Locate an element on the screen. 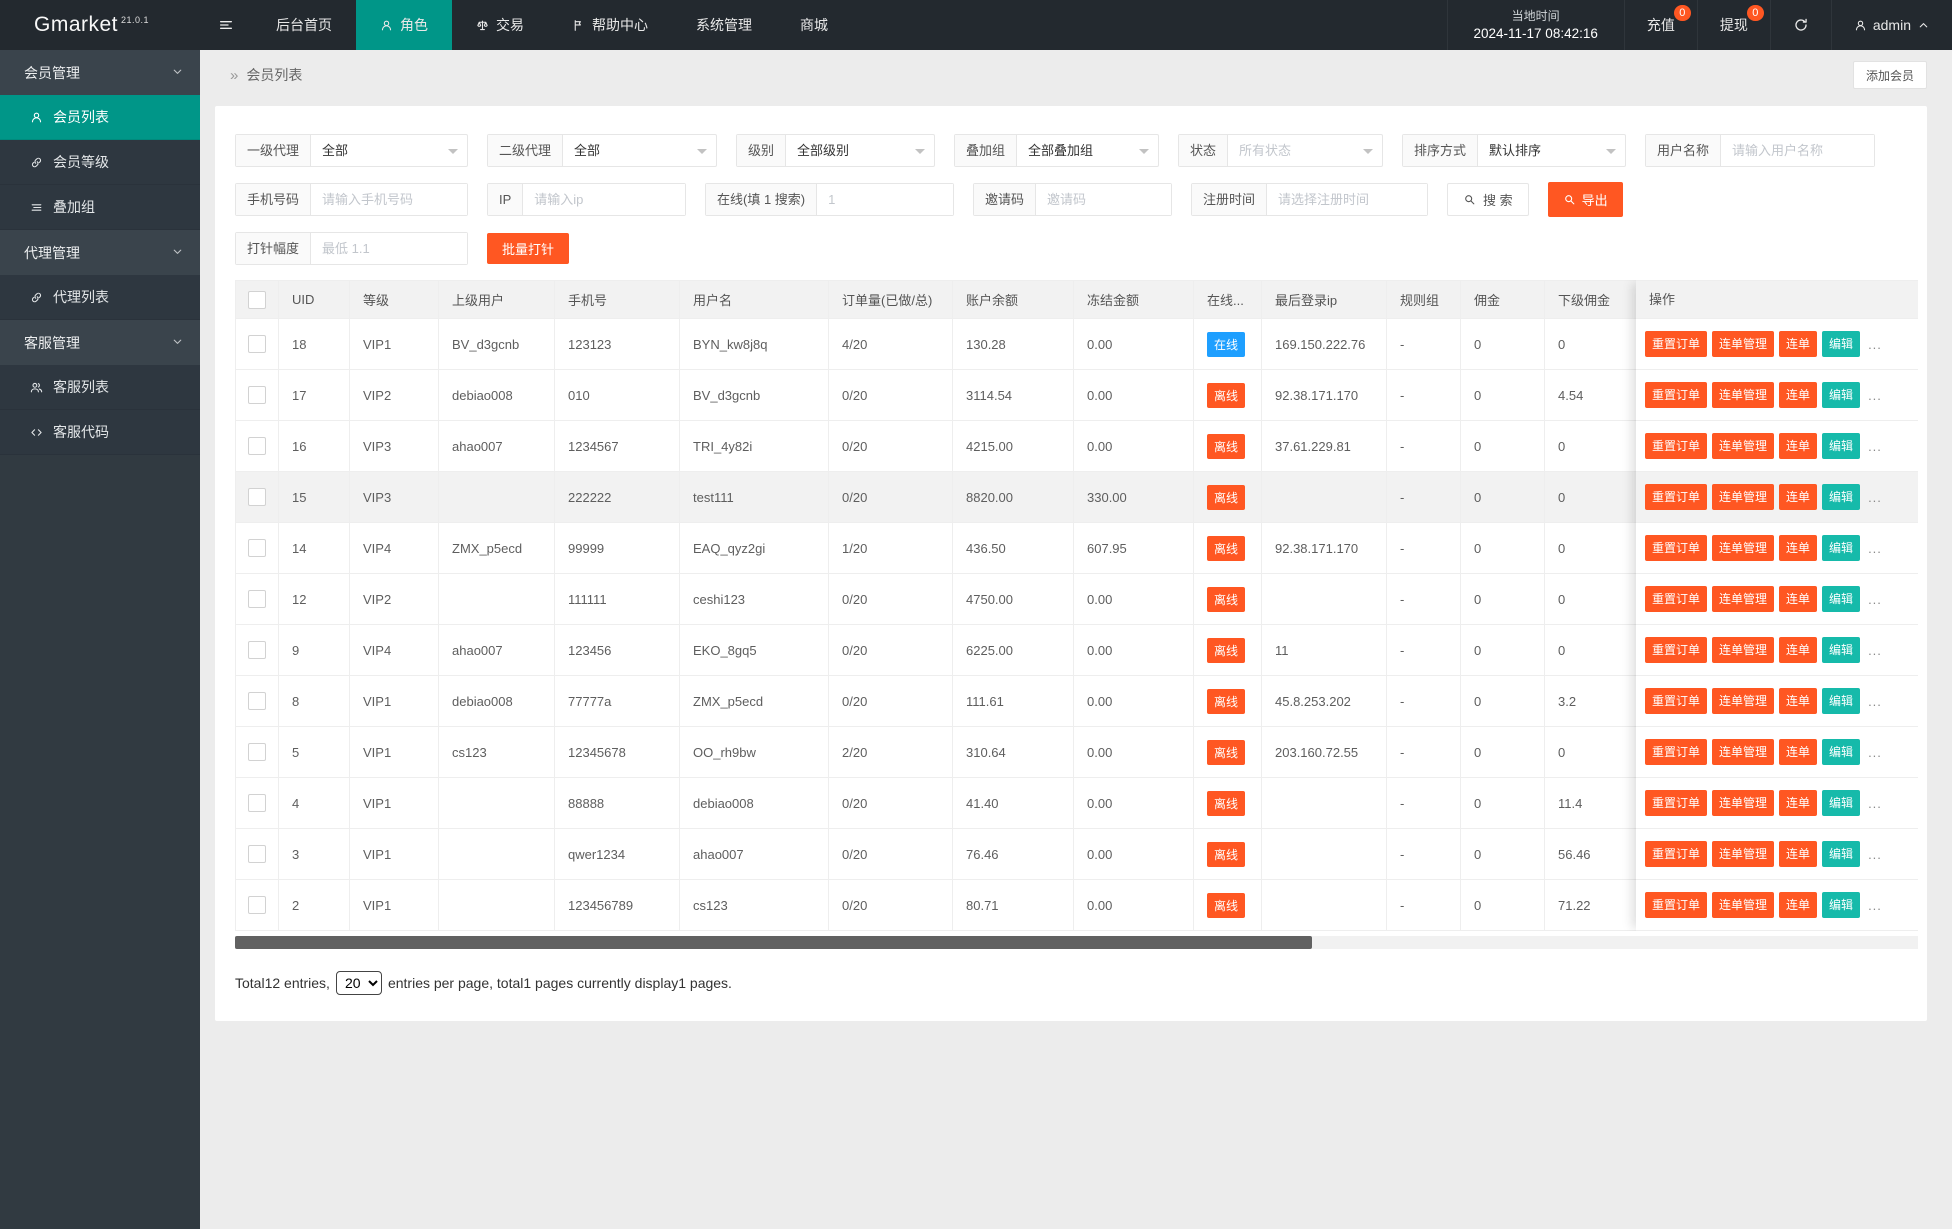 The image size is (1952, 1229). nav-item-2: 交易 is located at coordinates (500, 25).